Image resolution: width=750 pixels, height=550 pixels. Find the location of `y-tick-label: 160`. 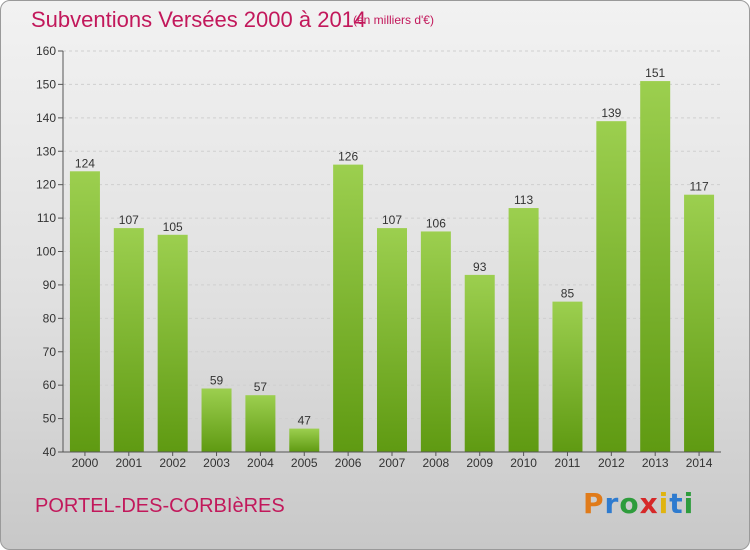

y-tick-label: 160 is located at coordinates (46, 51).